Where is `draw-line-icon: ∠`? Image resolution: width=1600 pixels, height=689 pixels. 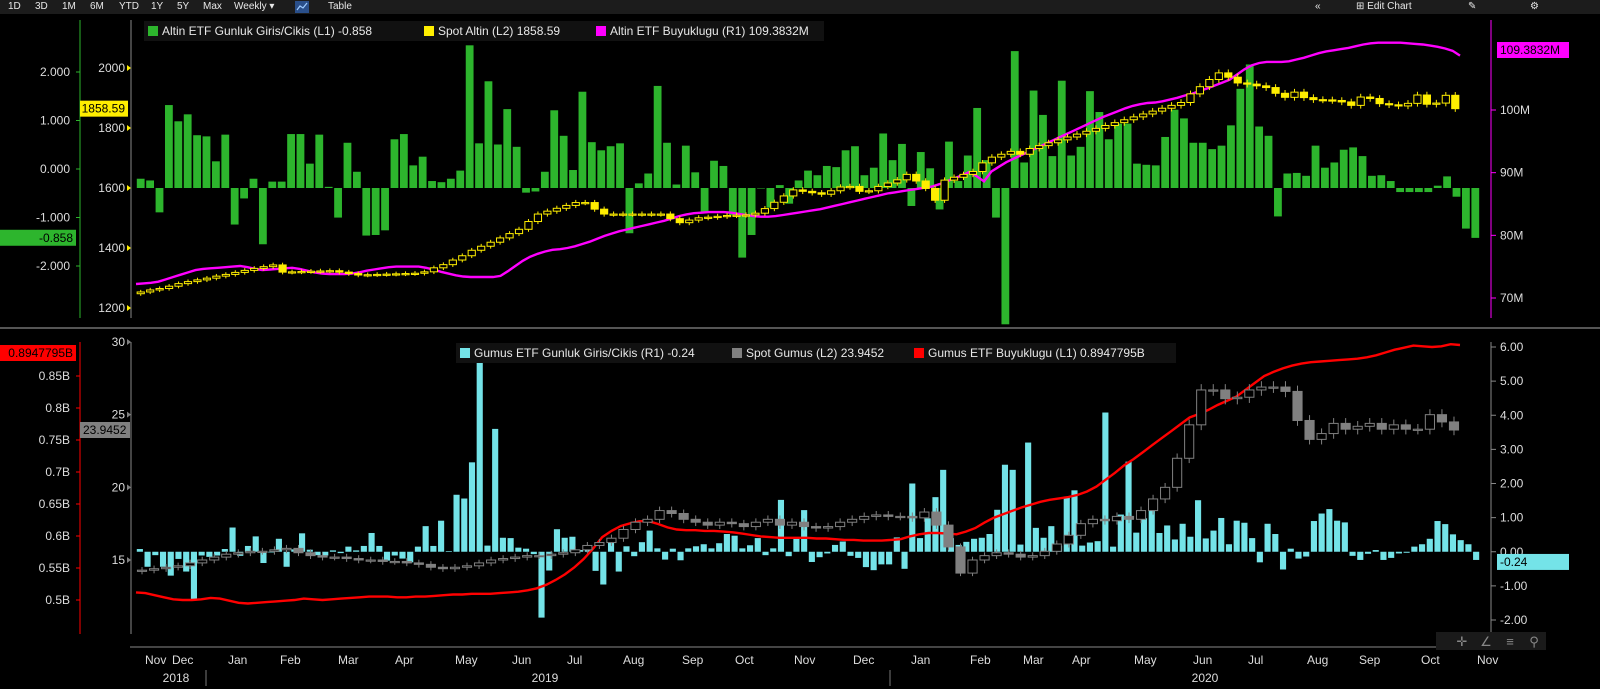
draw-line-icon: ∠ is located at coordinates (1486, 641).